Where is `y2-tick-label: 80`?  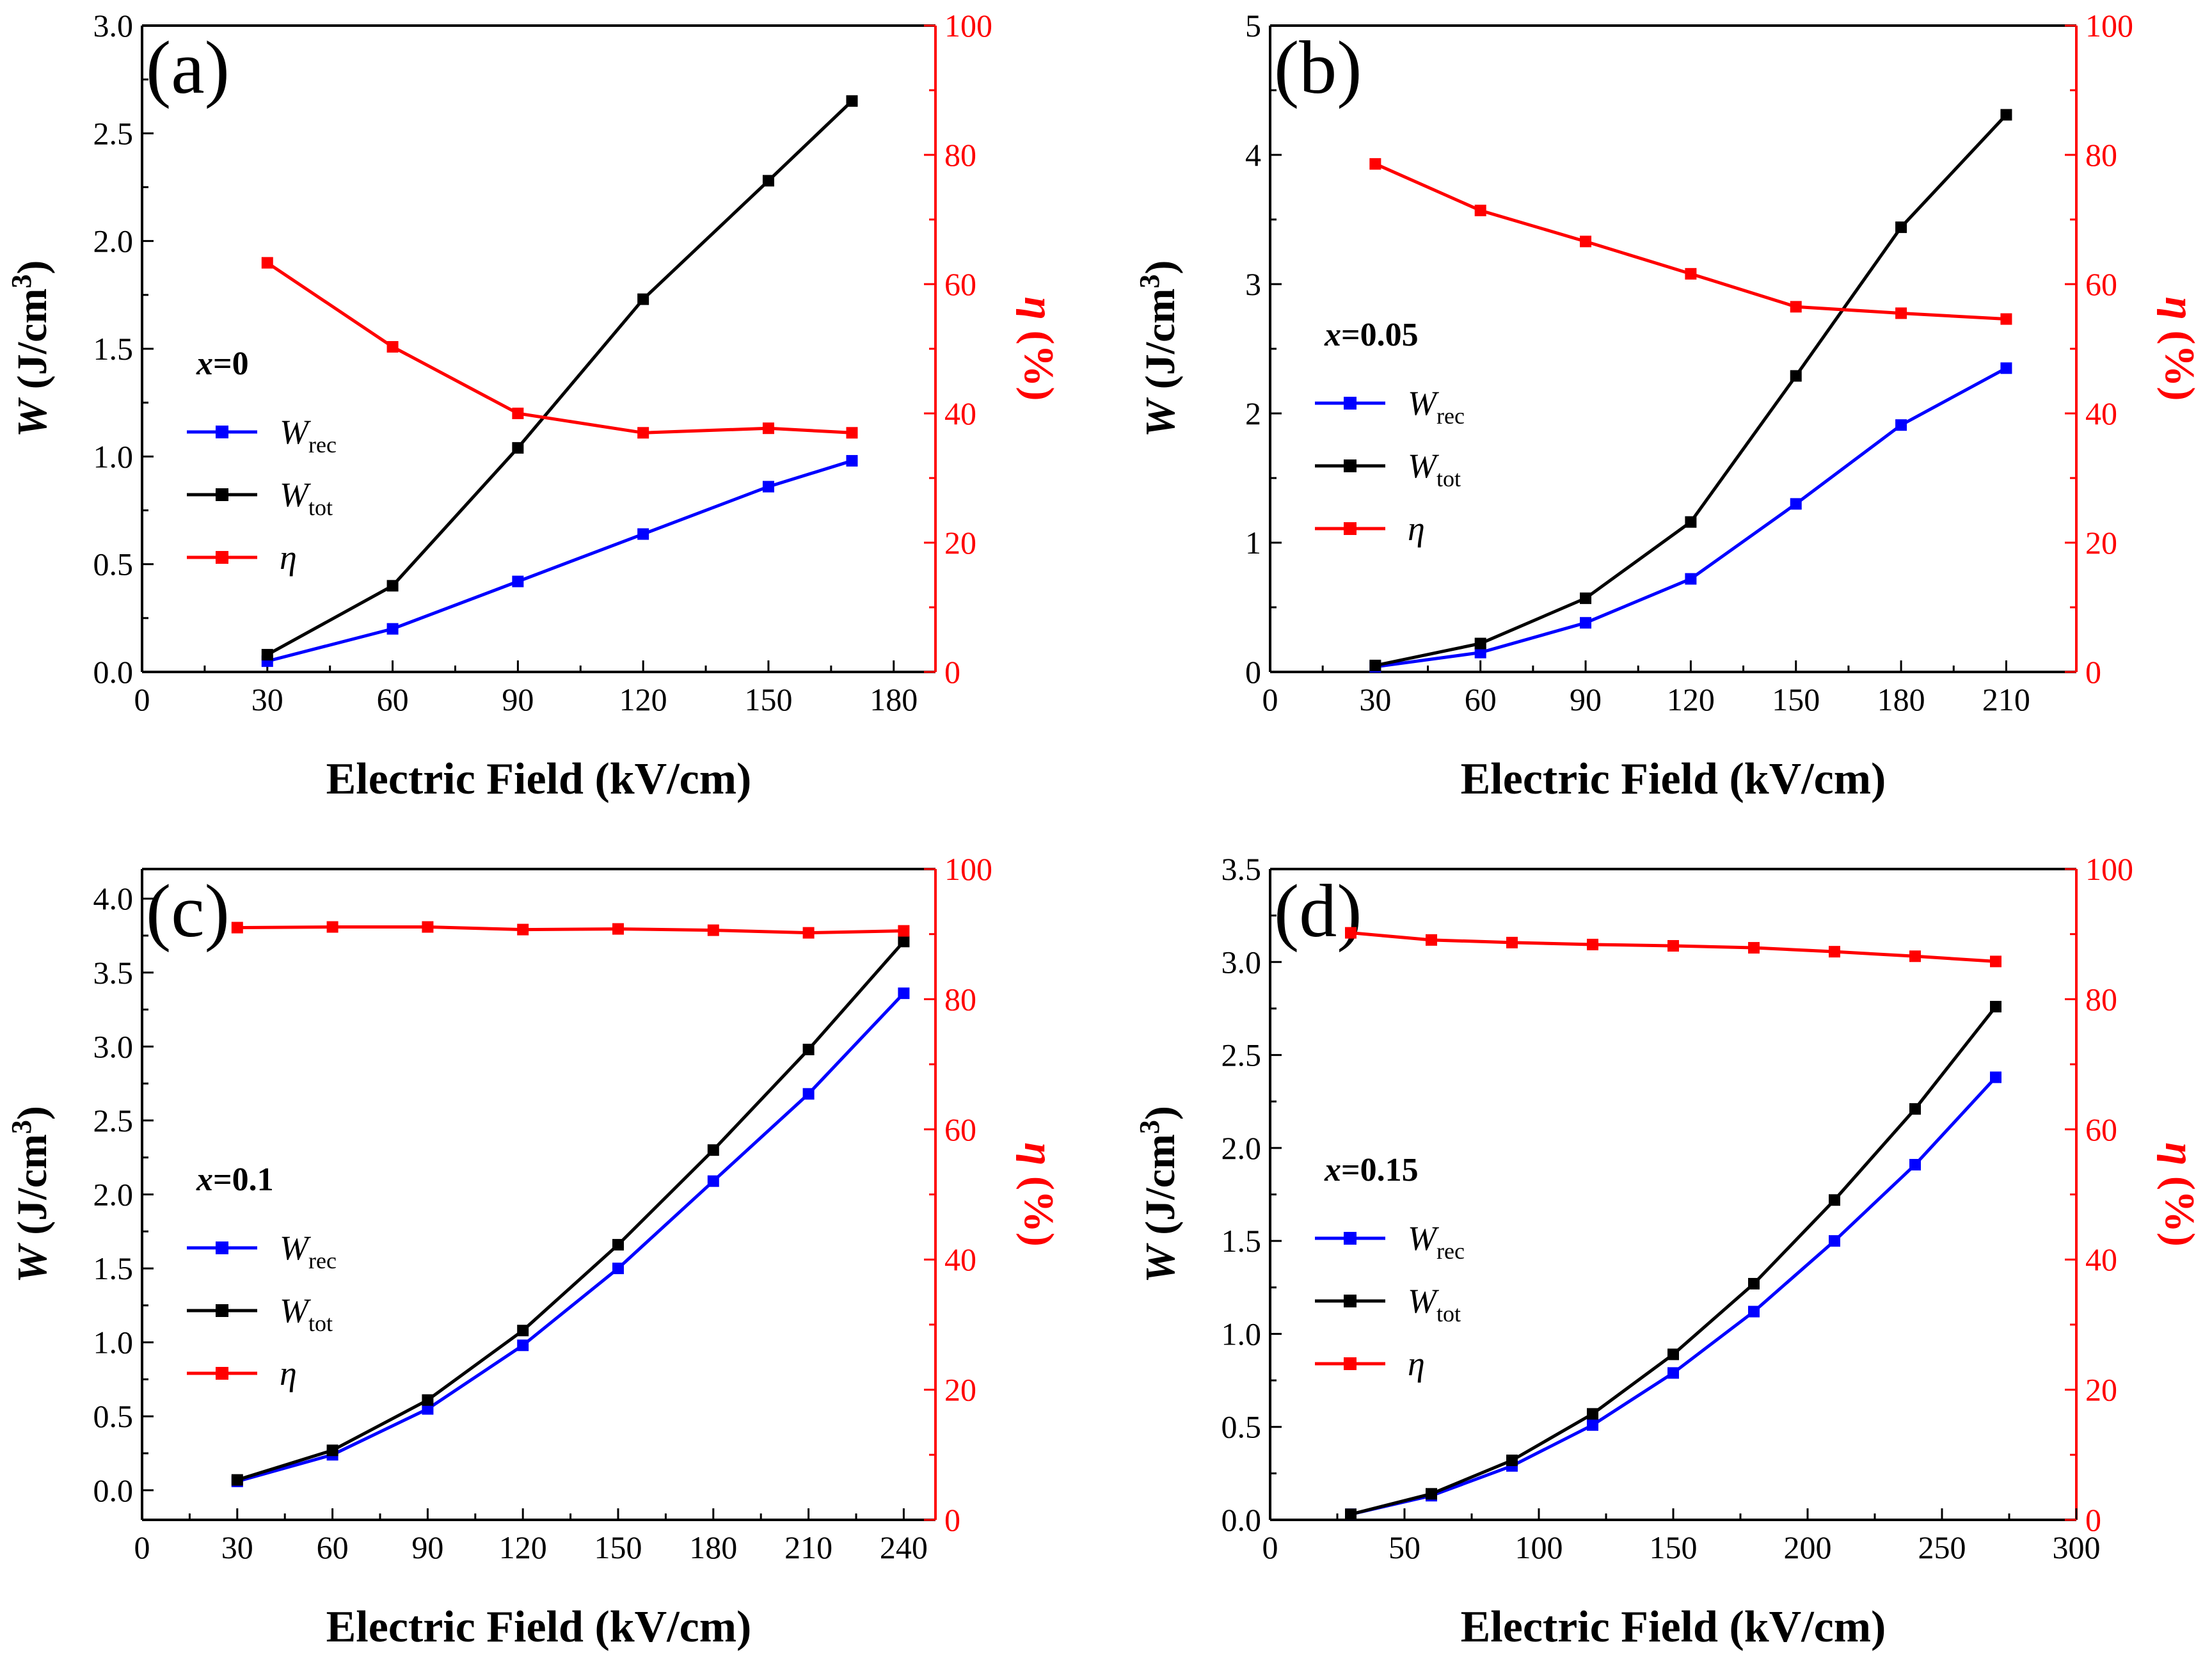 y2-tick-label: 80 is located at coordinates (2101, 155).